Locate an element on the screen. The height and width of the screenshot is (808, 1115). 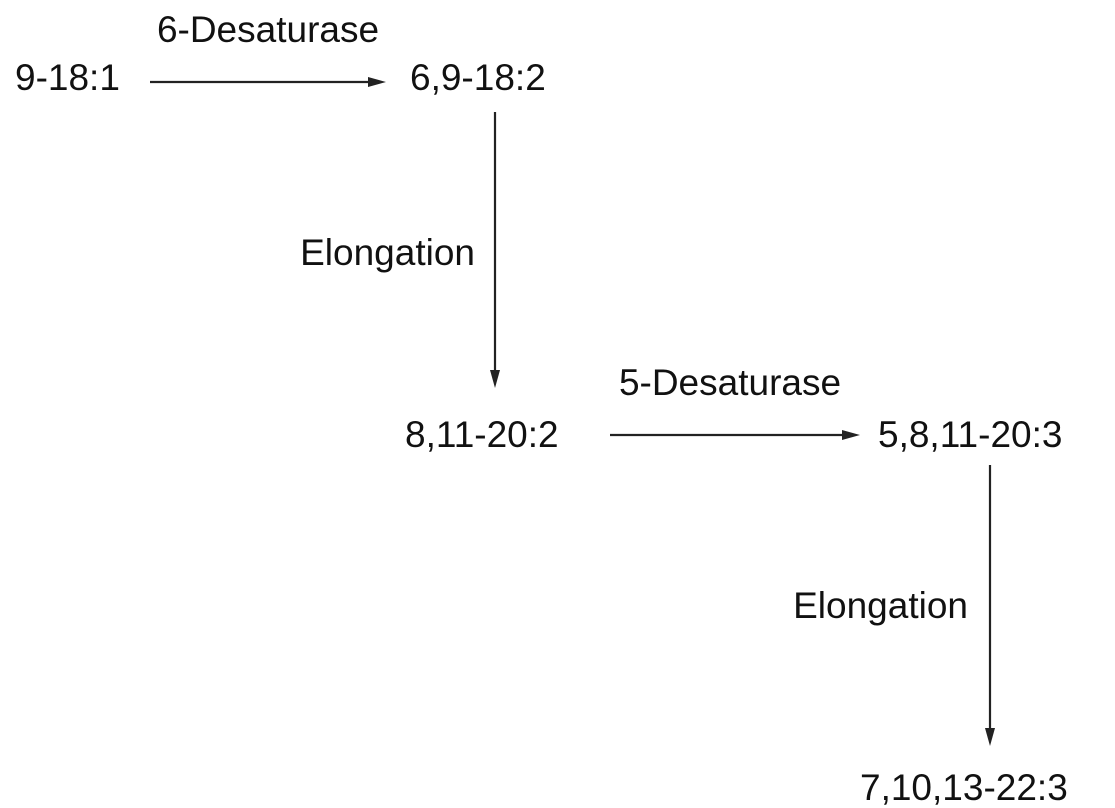
node-label: 7,10,13-22:3 is located at coordinates (964, 787).